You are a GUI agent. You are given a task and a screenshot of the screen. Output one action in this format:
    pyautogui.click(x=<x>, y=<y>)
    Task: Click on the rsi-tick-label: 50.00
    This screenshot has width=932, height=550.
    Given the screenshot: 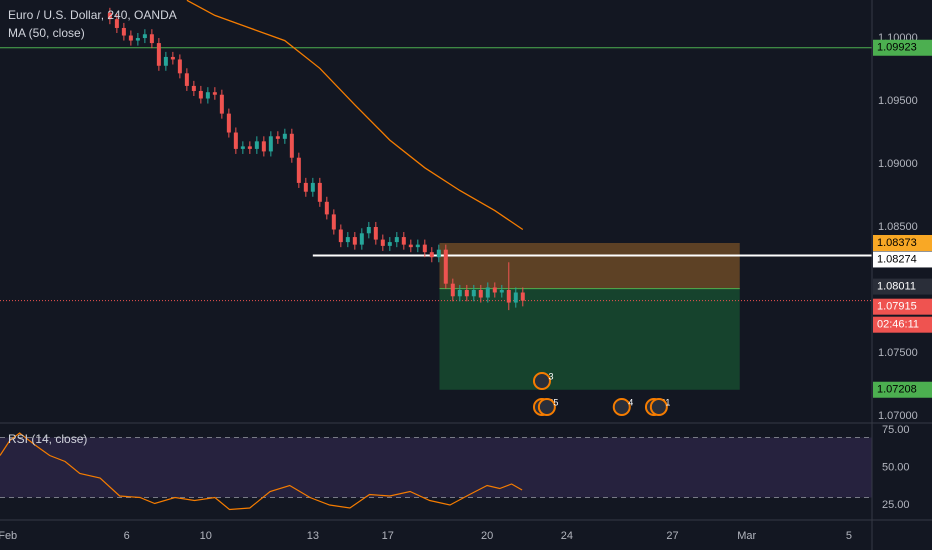 What is the action you would take?
    pyautogui.click(x=896, y=467)
    